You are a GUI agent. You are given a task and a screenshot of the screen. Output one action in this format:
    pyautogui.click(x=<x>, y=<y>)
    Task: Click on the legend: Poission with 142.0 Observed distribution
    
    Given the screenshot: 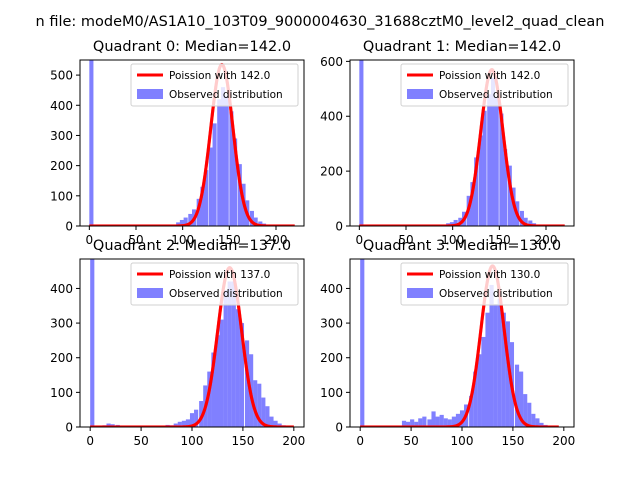 What is the action you would take?
    pyautogui.click(x=484, y=85)
    